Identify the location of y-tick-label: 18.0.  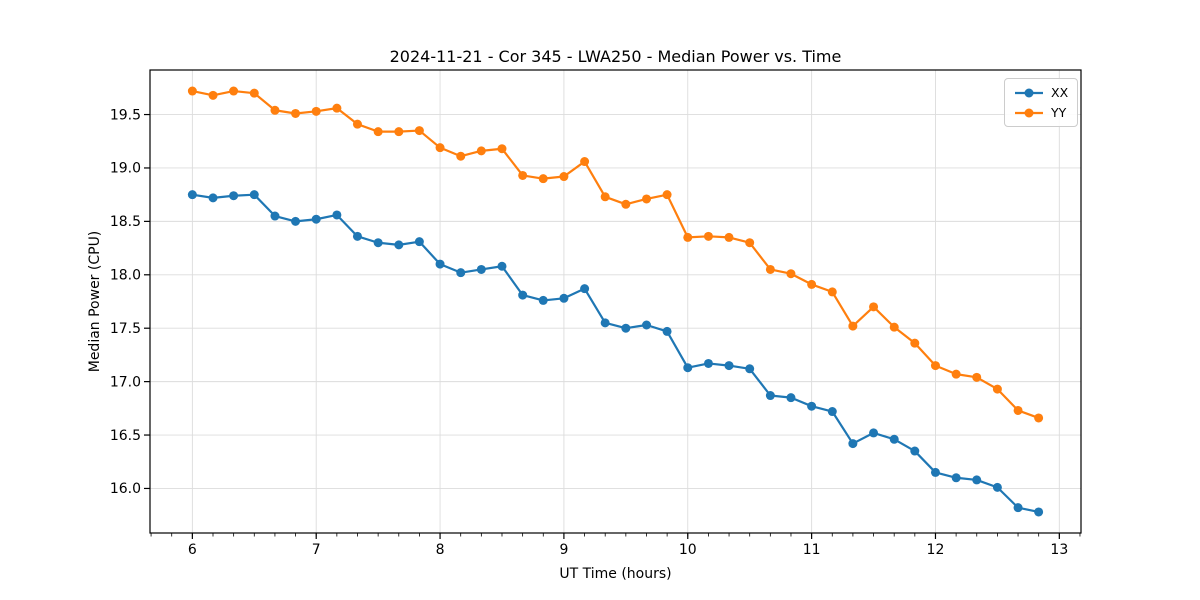
(125, 276).